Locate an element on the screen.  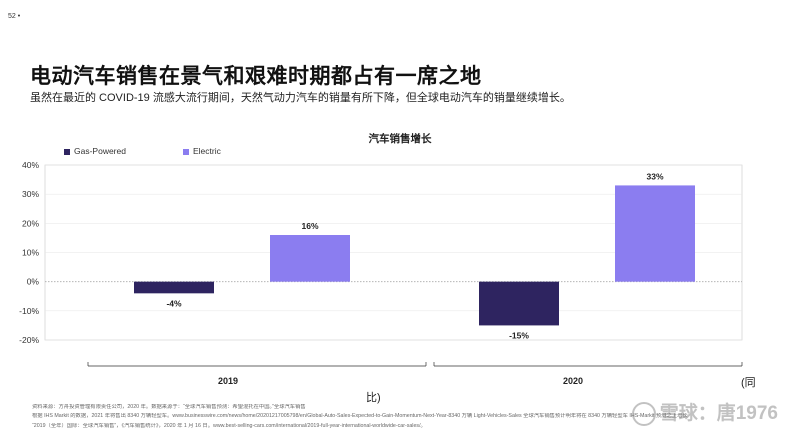
trailing-text: (同 is located at coordinates (748, 383).